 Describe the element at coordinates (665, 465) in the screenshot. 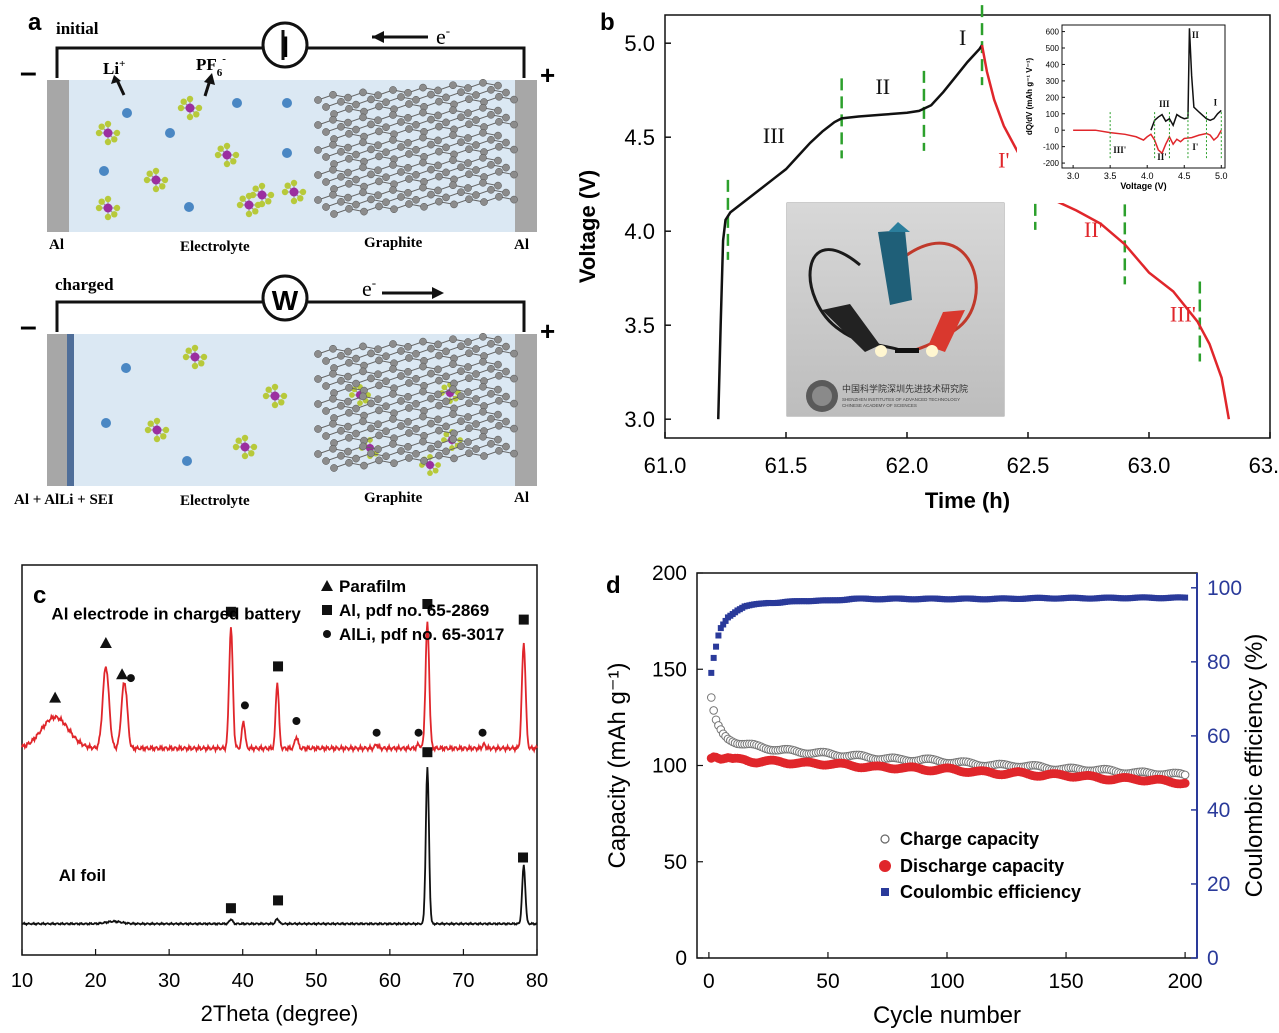

I see `x-tick-label: 61.0` at that location.